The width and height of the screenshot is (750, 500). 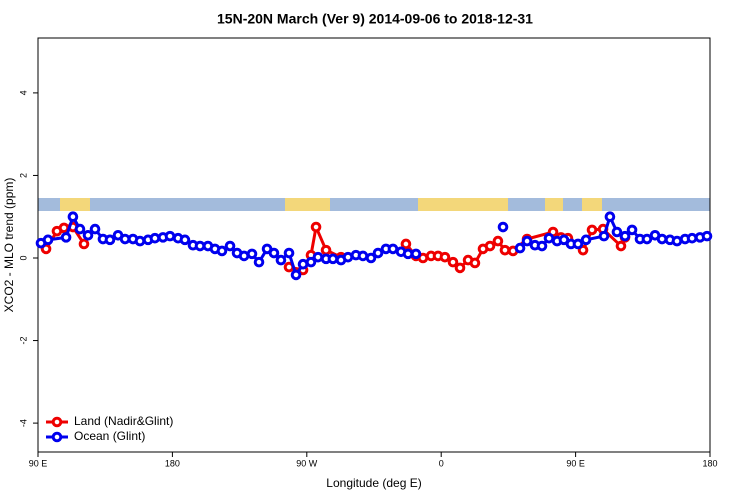 What do you see at coordinates (23, 175) in the screenshot?
I see `y-tick-label: 2` at bounding box center [23, 175].